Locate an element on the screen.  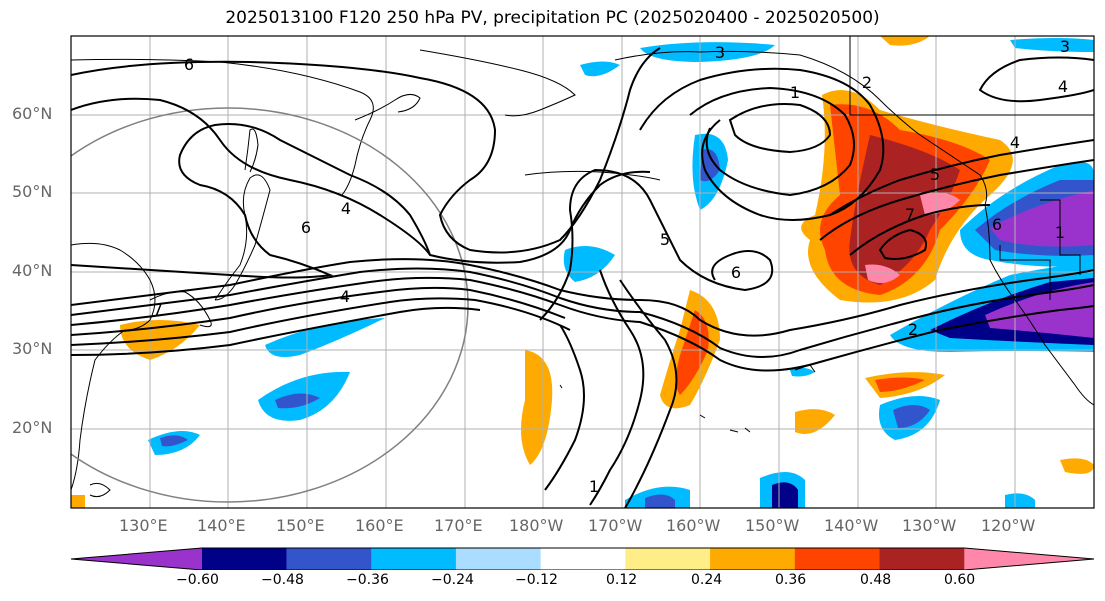
colorbar-outline is located at coordinates (582, 558).